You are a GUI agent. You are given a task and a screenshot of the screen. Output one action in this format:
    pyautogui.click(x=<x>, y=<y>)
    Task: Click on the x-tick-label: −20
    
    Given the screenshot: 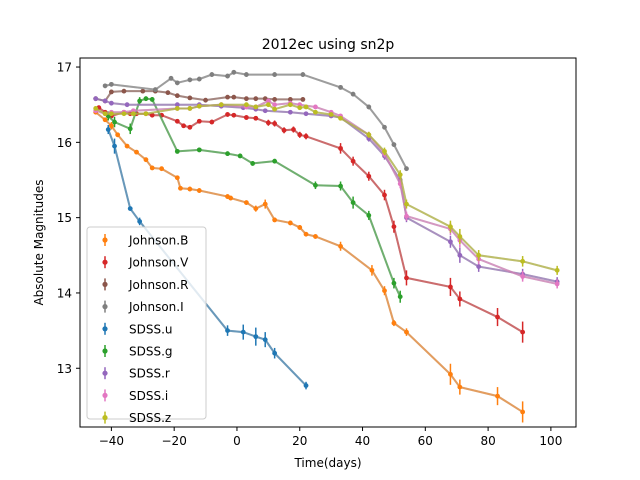 What is the action you would take?
    pyautogui.click(x=174, y=441)
    